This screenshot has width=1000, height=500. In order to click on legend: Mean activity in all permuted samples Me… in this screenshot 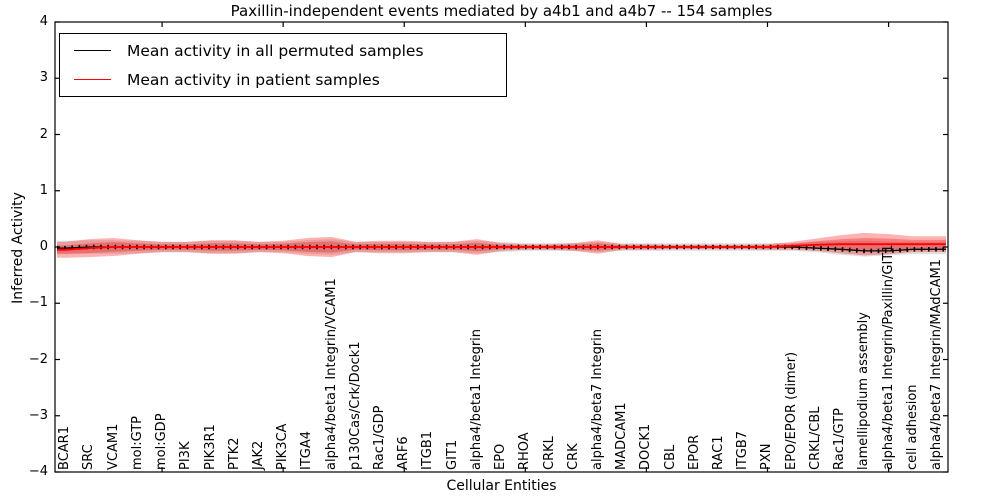, I will do `click(283, 65)`.